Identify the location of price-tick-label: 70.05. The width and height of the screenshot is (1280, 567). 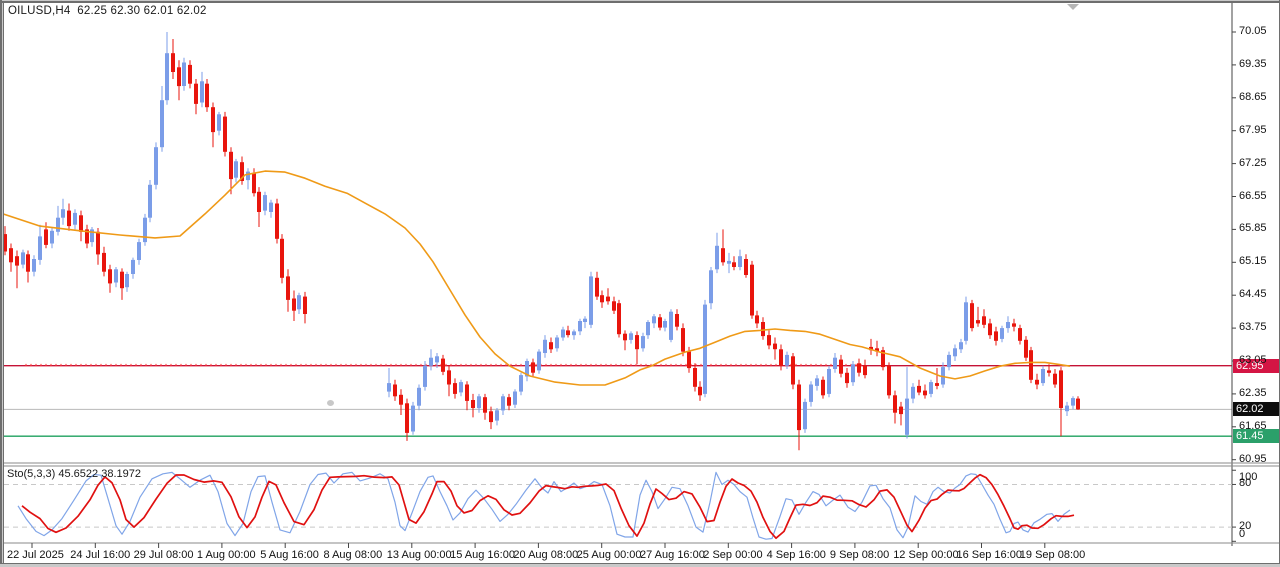
(1253, 31).